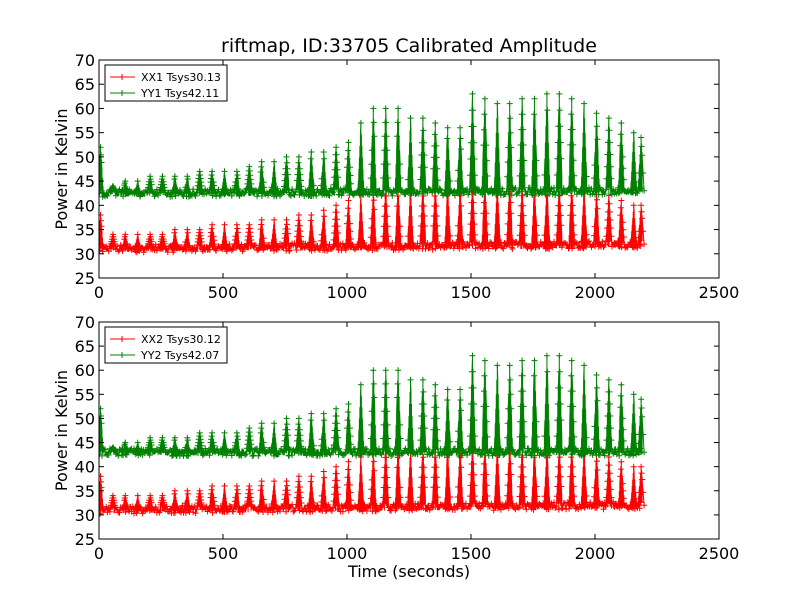 Image resolution: width=800 pixels, height=600 pixels. I want to click on legend: XX1 Tsys30.13 YY1 Tsys42.11, so click(166, 83).